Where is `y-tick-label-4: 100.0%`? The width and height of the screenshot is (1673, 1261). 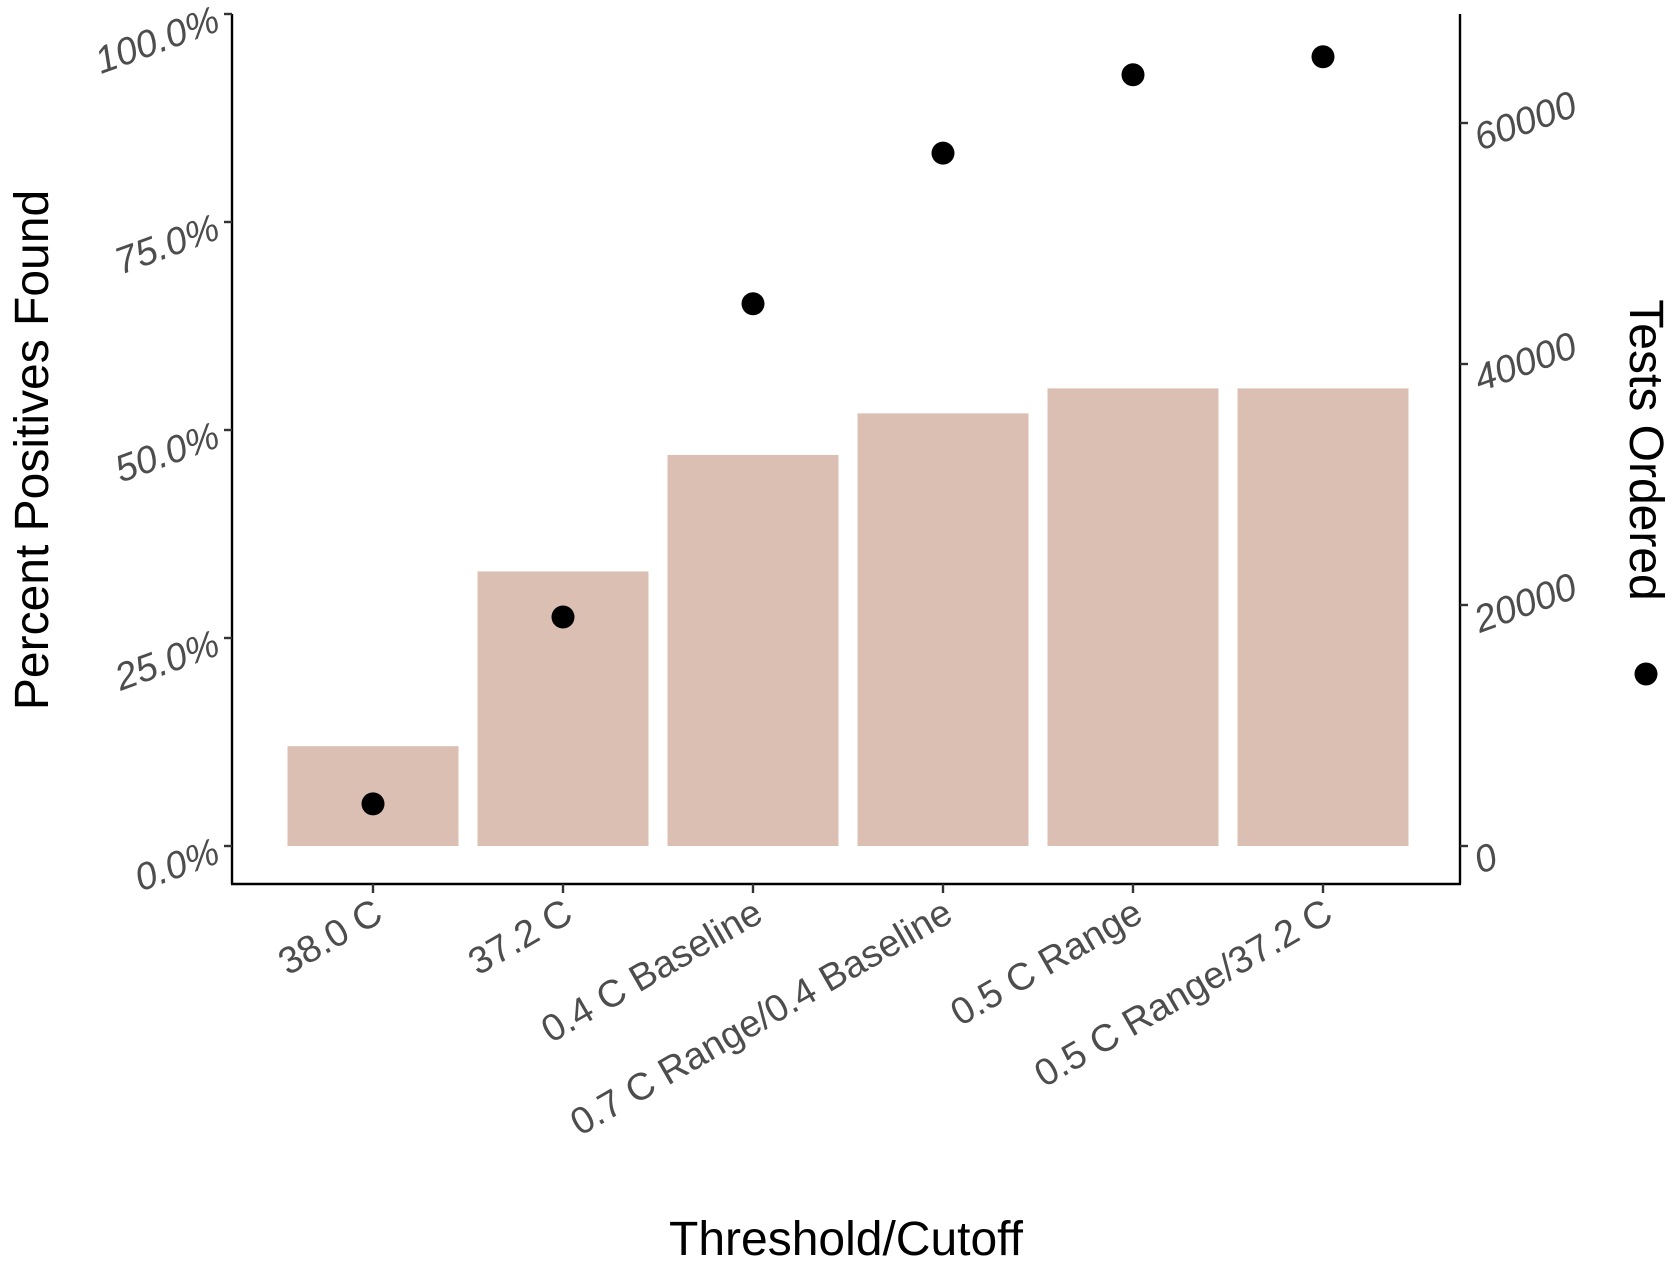
y-tick-label-4: 100.0% is located at coordinates (157, 41).